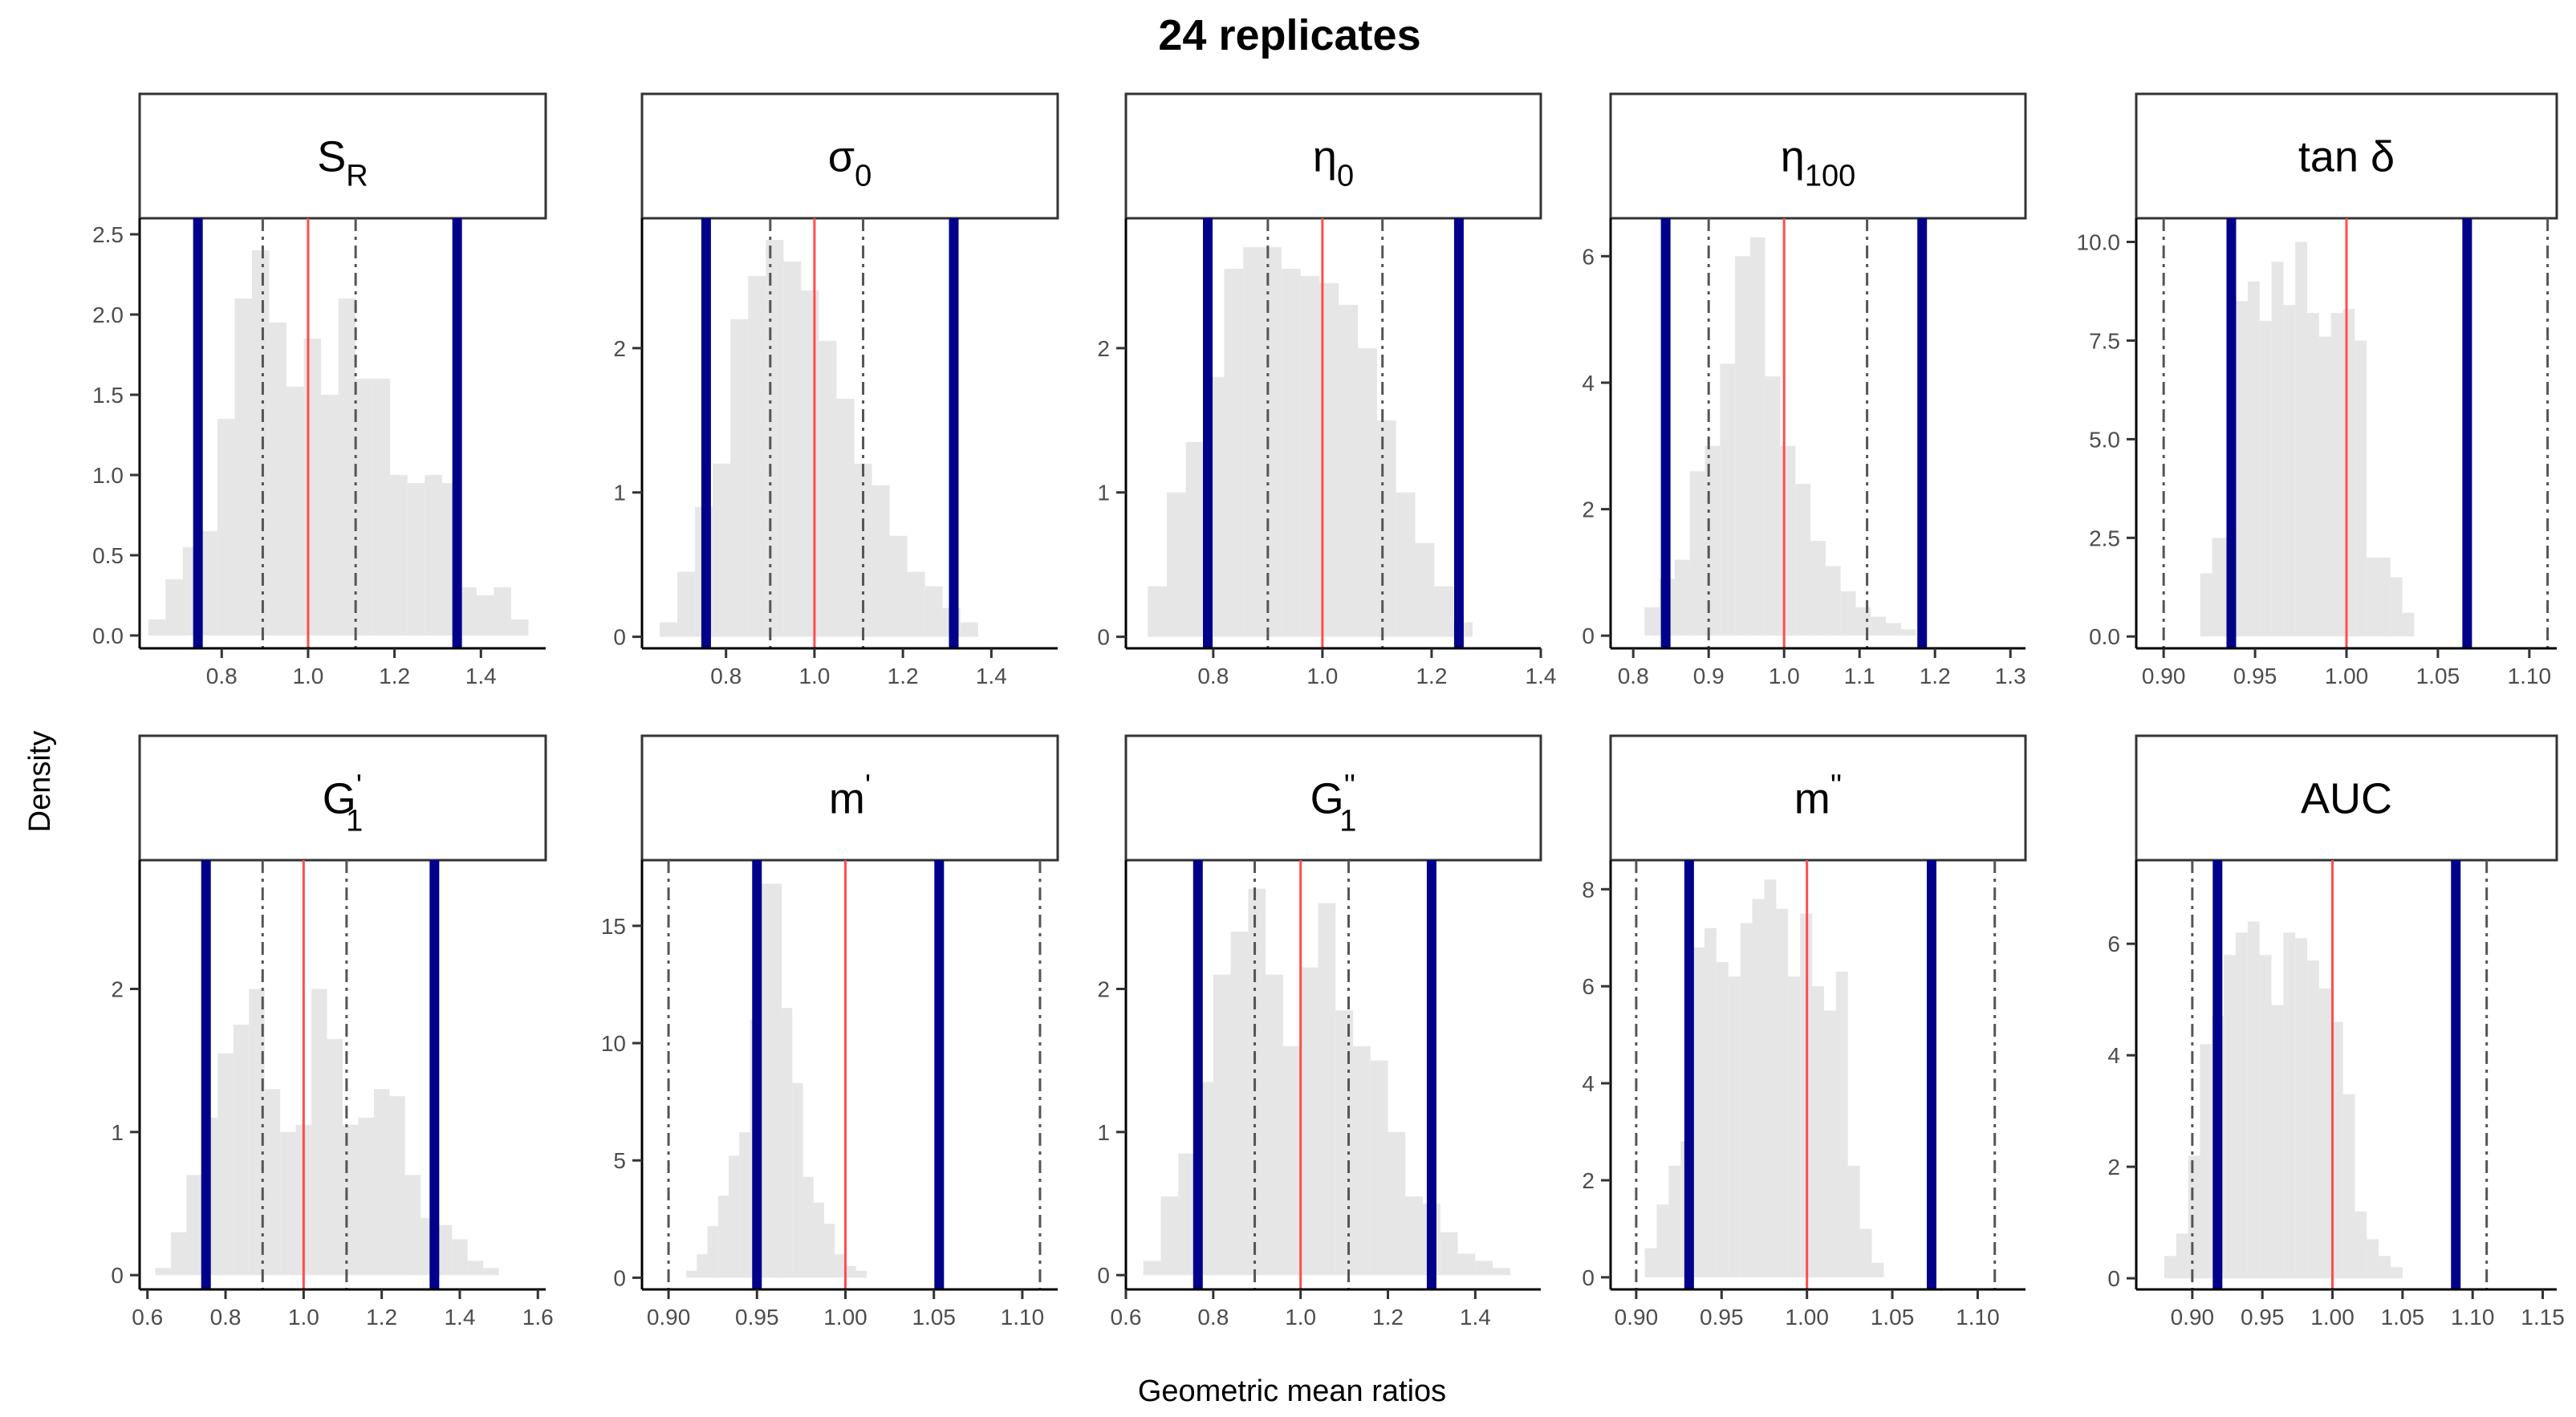  Describe the element at coordinates (342, 163) in the screenshot. I see `strip-label-SR: SR` at that location.